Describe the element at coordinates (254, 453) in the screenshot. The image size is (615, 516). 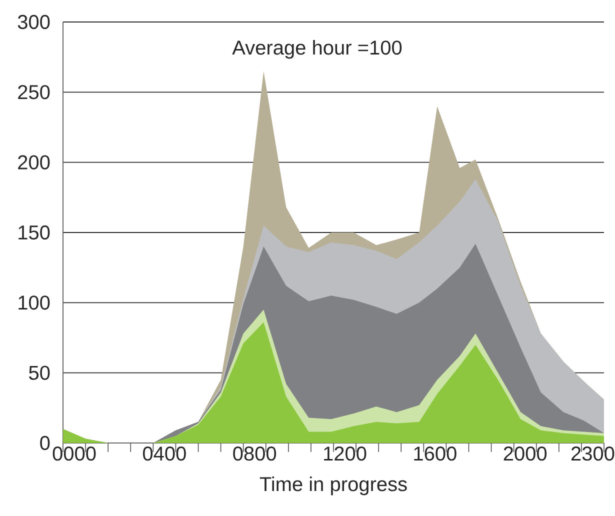
I see `x-tick-label: 0800` at that location.